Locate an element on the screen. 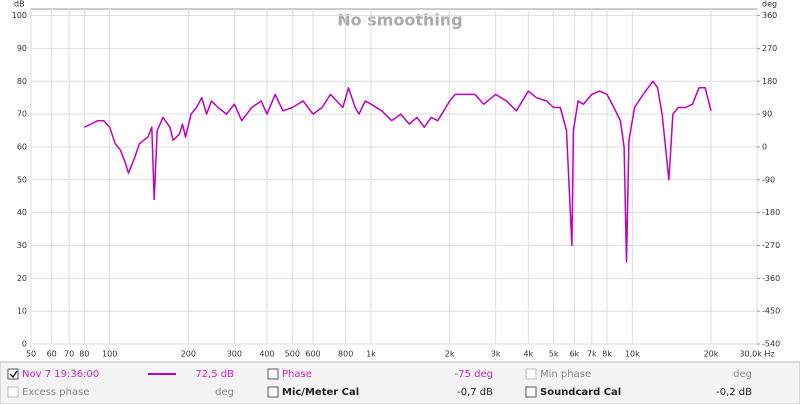 The height and width of the screenshot is (404, 800). x-tick-label: 1k is located at coordinates (371, 354).